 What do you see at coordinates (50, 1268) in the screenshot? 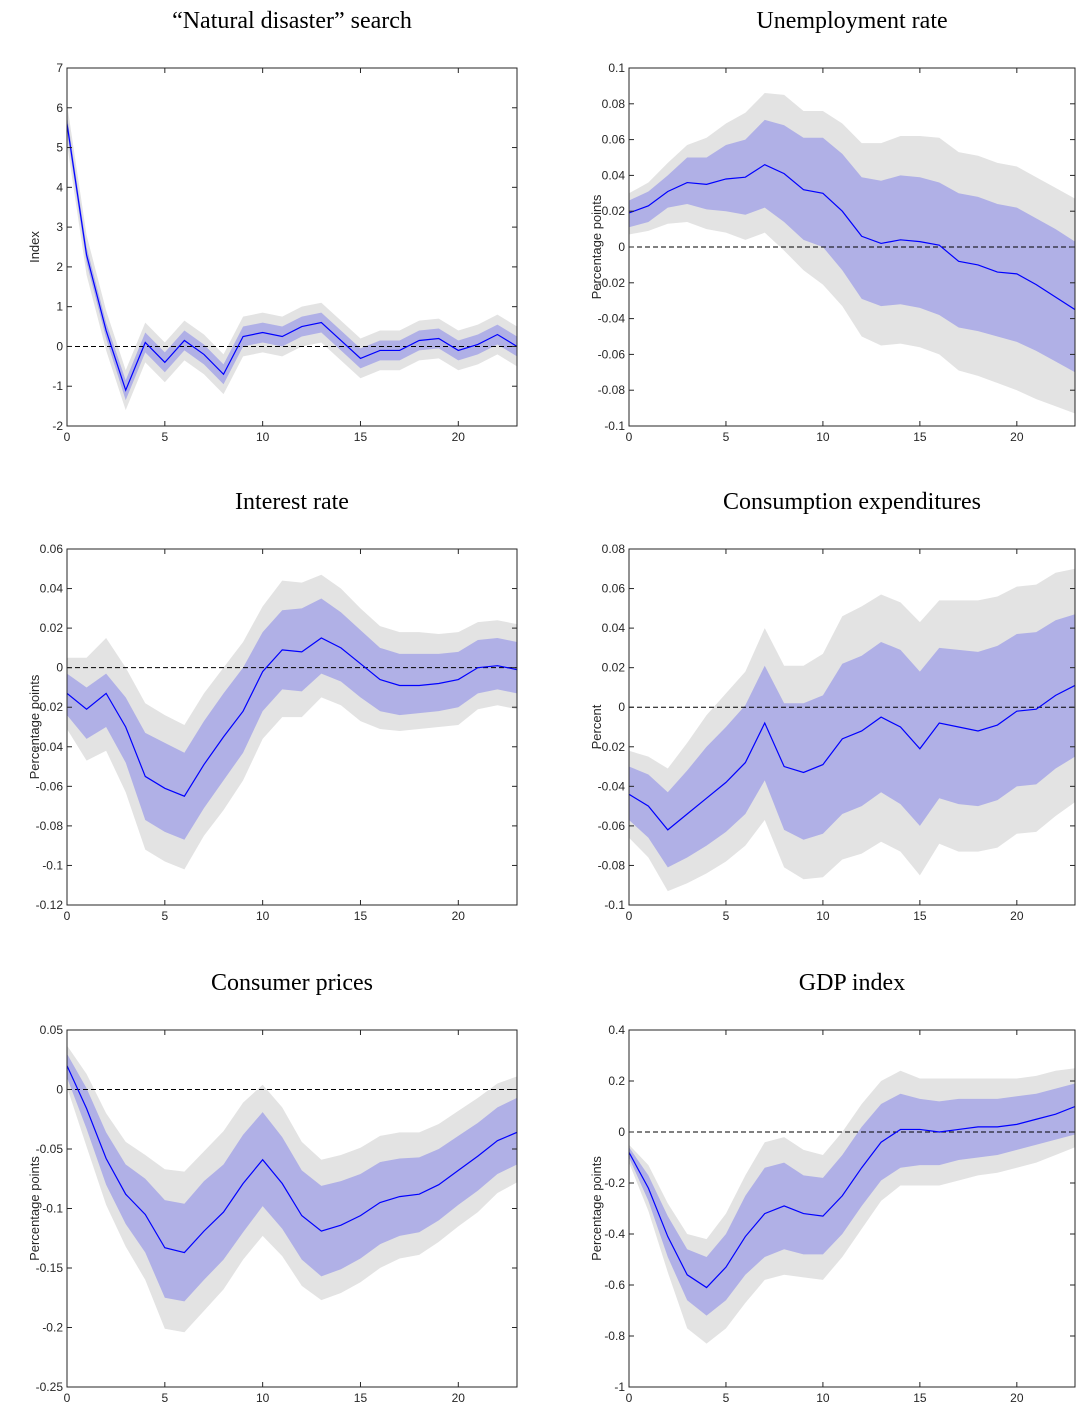
I see `y-tick-label: -0.15` at bounding box center [50, 1268].